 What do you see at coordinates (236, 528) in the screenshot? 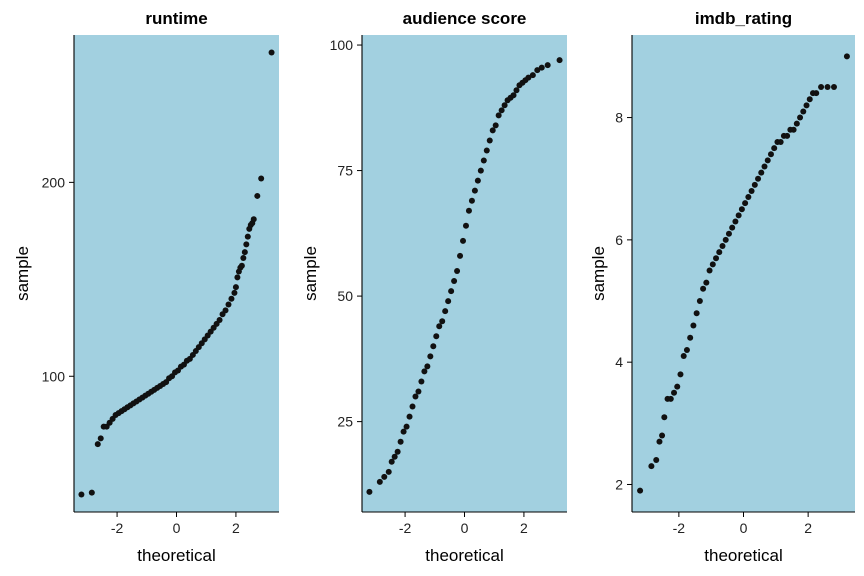
I see `x-tick-label: 2` at bounding box center [236, 528].